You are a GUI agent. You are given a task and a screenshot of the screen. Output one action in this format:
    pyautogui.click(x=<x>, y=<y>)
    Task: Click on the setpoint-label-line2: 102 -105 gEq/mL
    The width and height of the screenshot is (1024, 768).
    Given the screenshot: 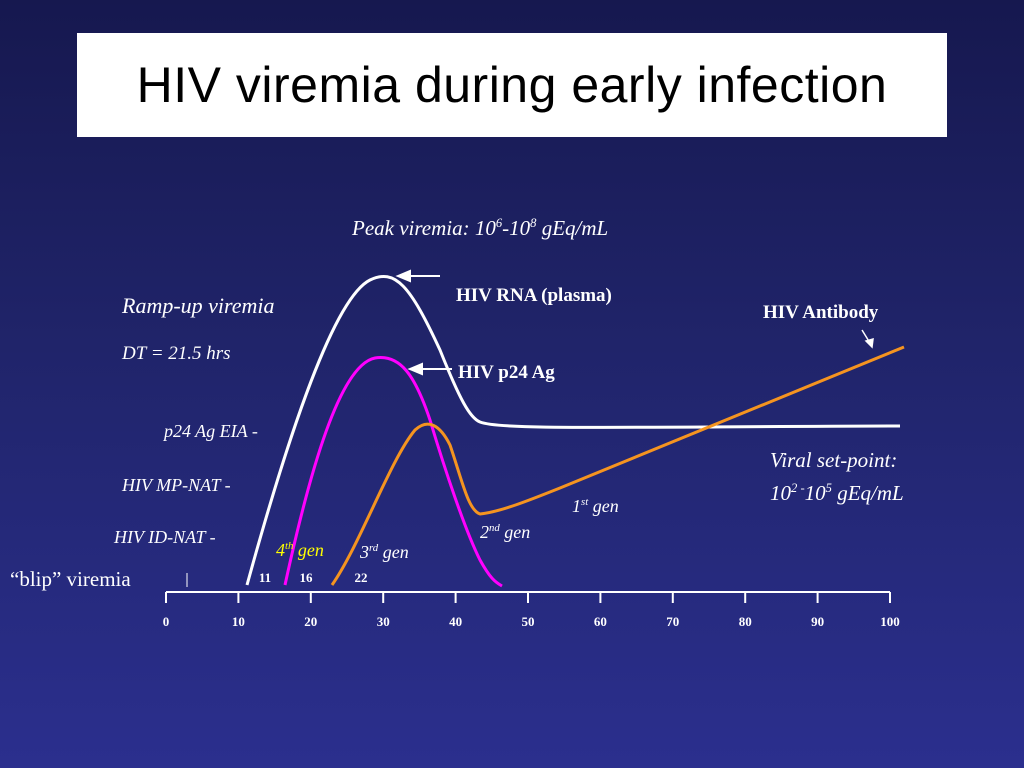 What is the action you would take?
    pyautogui.click(x=837, y=493)
    